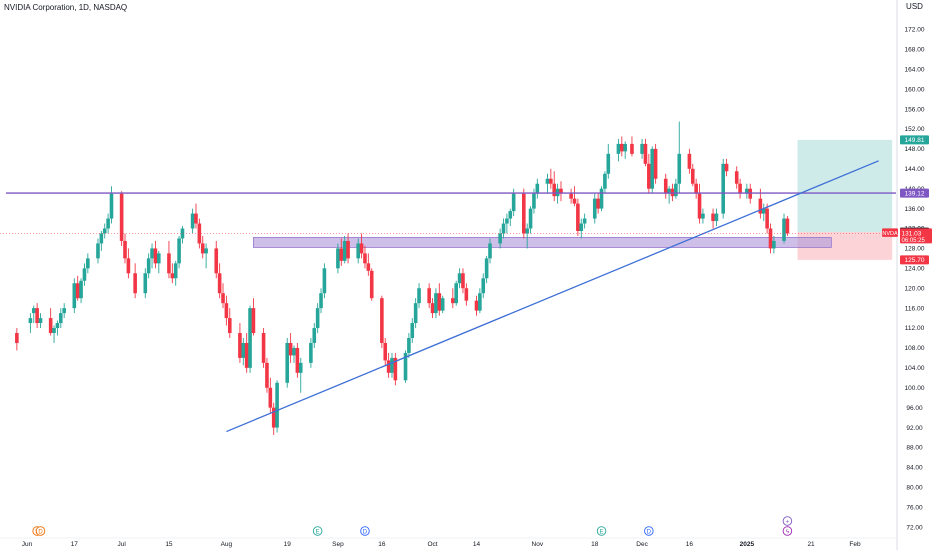 Image resolution: width=932 pixels, height=550 pixels. I want to click on time-tick-label: 2025, so click(747, 544).